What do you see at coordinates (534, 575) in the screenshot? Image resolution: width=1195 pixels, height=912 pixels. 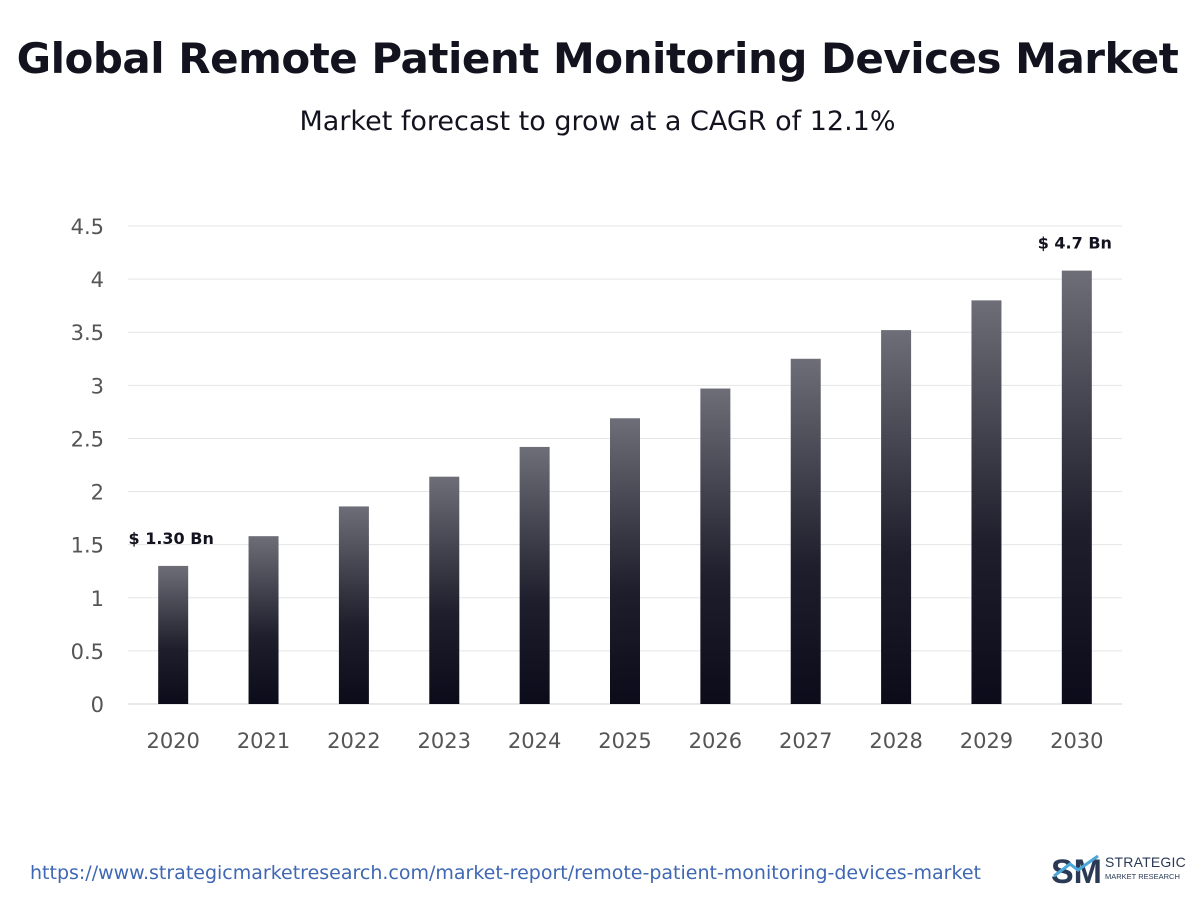 I see `bar-2024` at bounding box center [534, 575].